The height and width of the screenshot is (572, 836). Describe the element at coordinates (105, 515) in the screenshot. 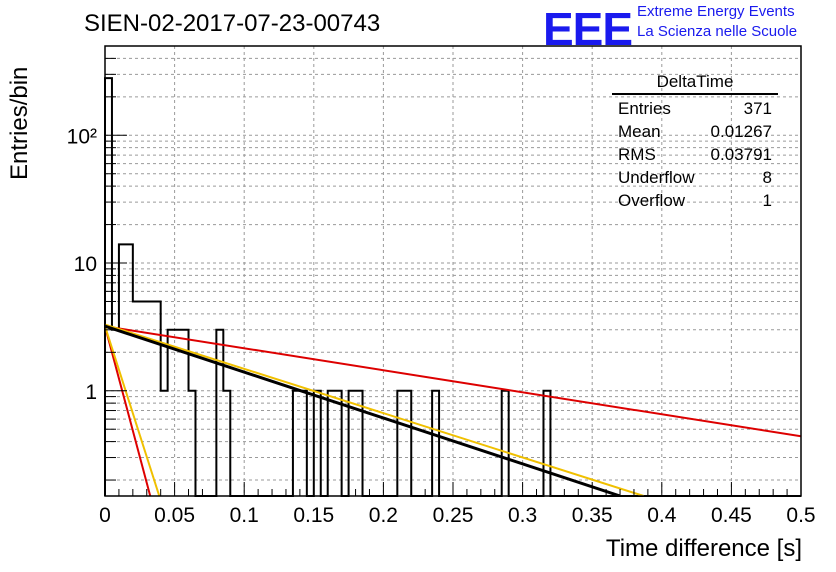

I see `x-tick-label: 0` at that location.